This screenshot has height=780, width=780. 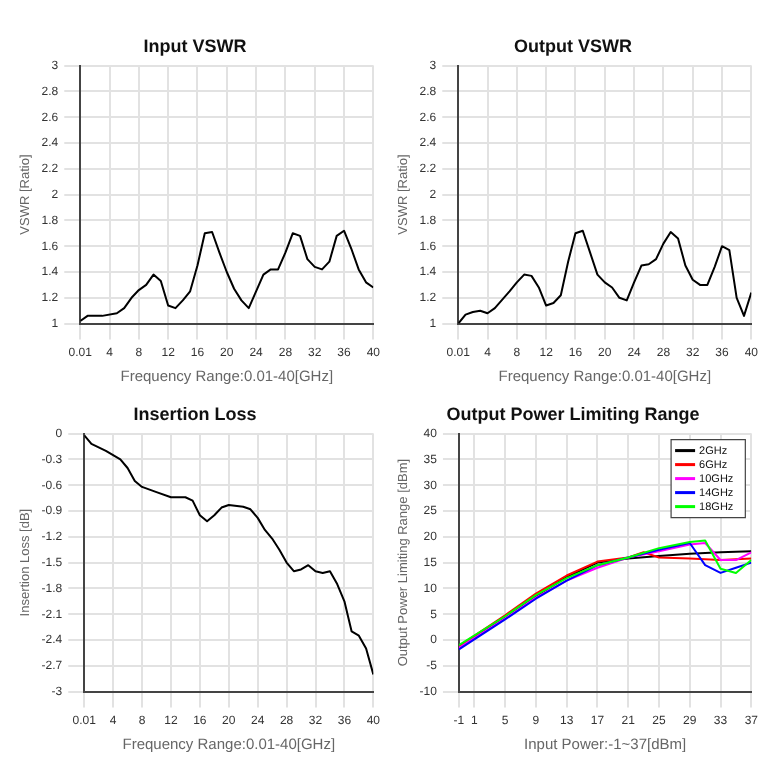 What do you see at coordinates (195, 45) in the screenshot?
I see `chart-title: Input VSWR` at bounding box center [195, 45].